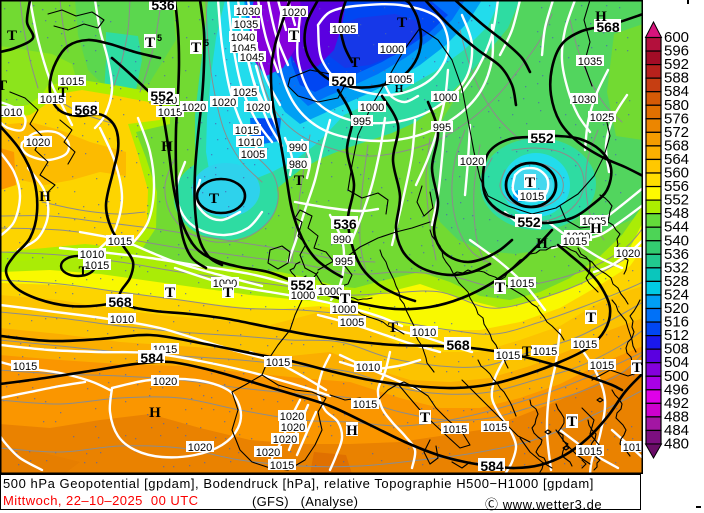 Image resolution: width=704 pixels, height=513 pixels. I want to click on svg-text: 520, so click(676, 308).